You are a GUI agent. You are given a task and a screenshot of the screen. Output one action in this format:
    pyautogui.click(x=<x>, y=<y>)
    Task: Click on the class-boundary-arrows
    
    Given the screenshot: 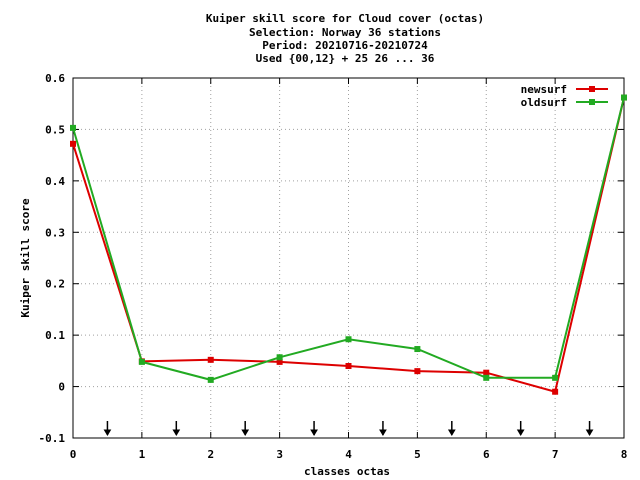 What is the action you would take?
    pyautogui.click(x=348, y=428)
    